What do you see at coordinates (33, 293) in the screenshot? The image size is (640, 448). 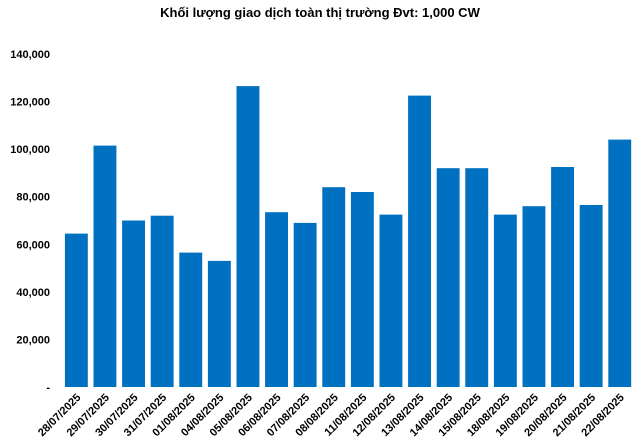 I see `y-tick-label: 40,000` at bounding box center [33, 293].